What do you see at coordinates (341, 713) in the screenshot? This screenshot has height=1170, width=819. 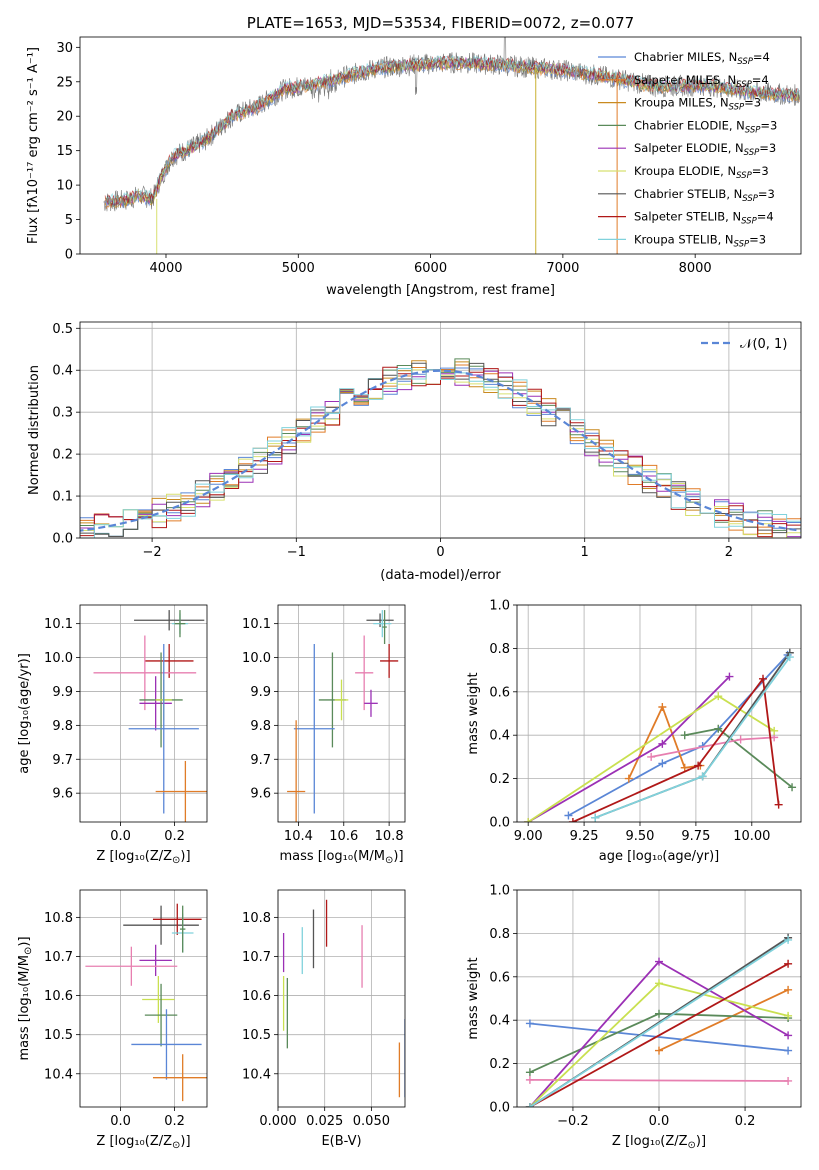 I see `age_vs_mass-frame` at bounding box center [341, 713].